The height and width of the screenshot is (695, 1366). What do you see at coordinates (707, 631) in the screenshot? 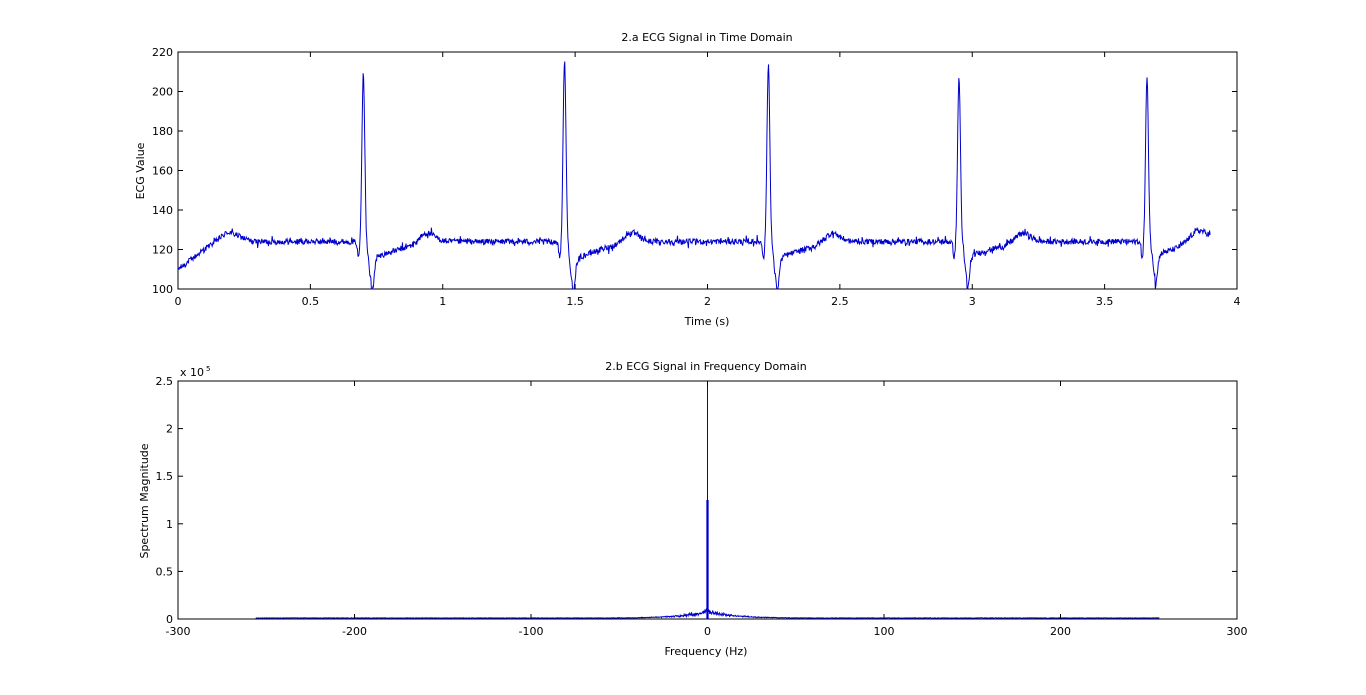
I see `freq-xtick-label: 0` at bounding box center [707, 631].